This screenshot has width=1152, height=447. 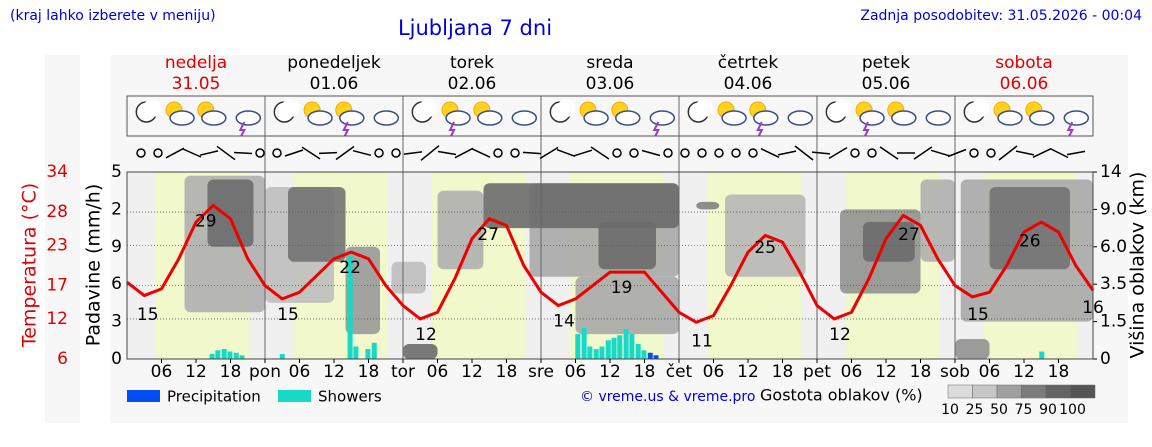 What do you see at coordinates (1048, 410) in the screenshot?
I see `density-label: 90` at bounding box center [1048, 410].